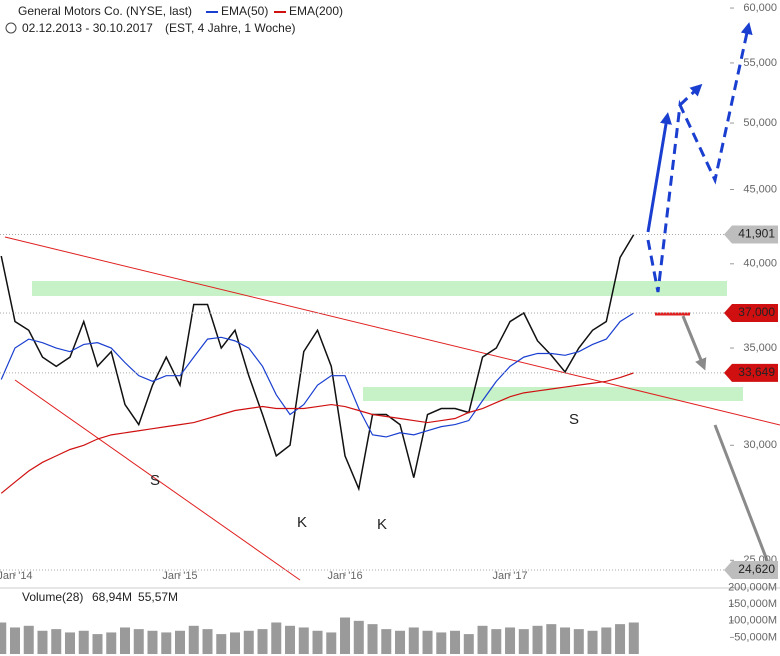 The width and height of the screenshot is (780, 656). I want to click on y-tick-label: 200,000M, so click(752, 588).